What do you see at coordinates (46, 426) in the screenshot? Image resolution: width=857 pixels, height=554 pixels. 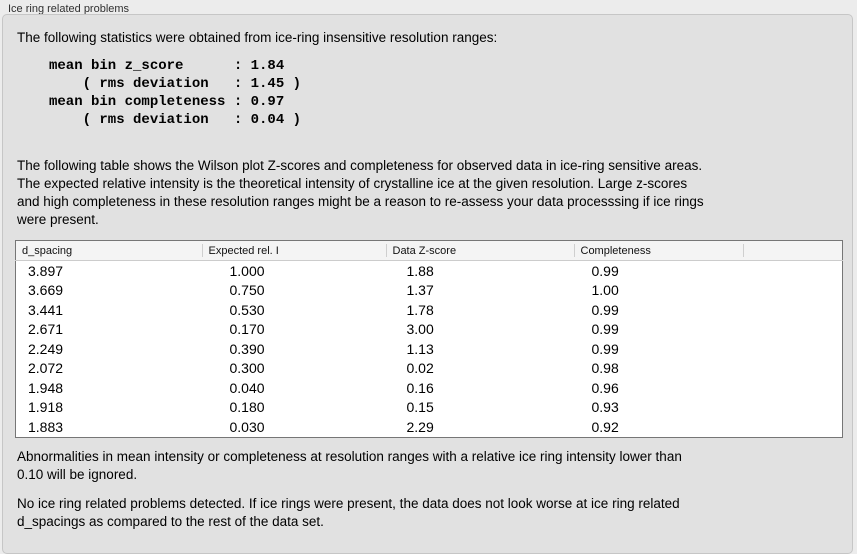 I see `table-cell: 1.883` at bounding box center [46, 426].